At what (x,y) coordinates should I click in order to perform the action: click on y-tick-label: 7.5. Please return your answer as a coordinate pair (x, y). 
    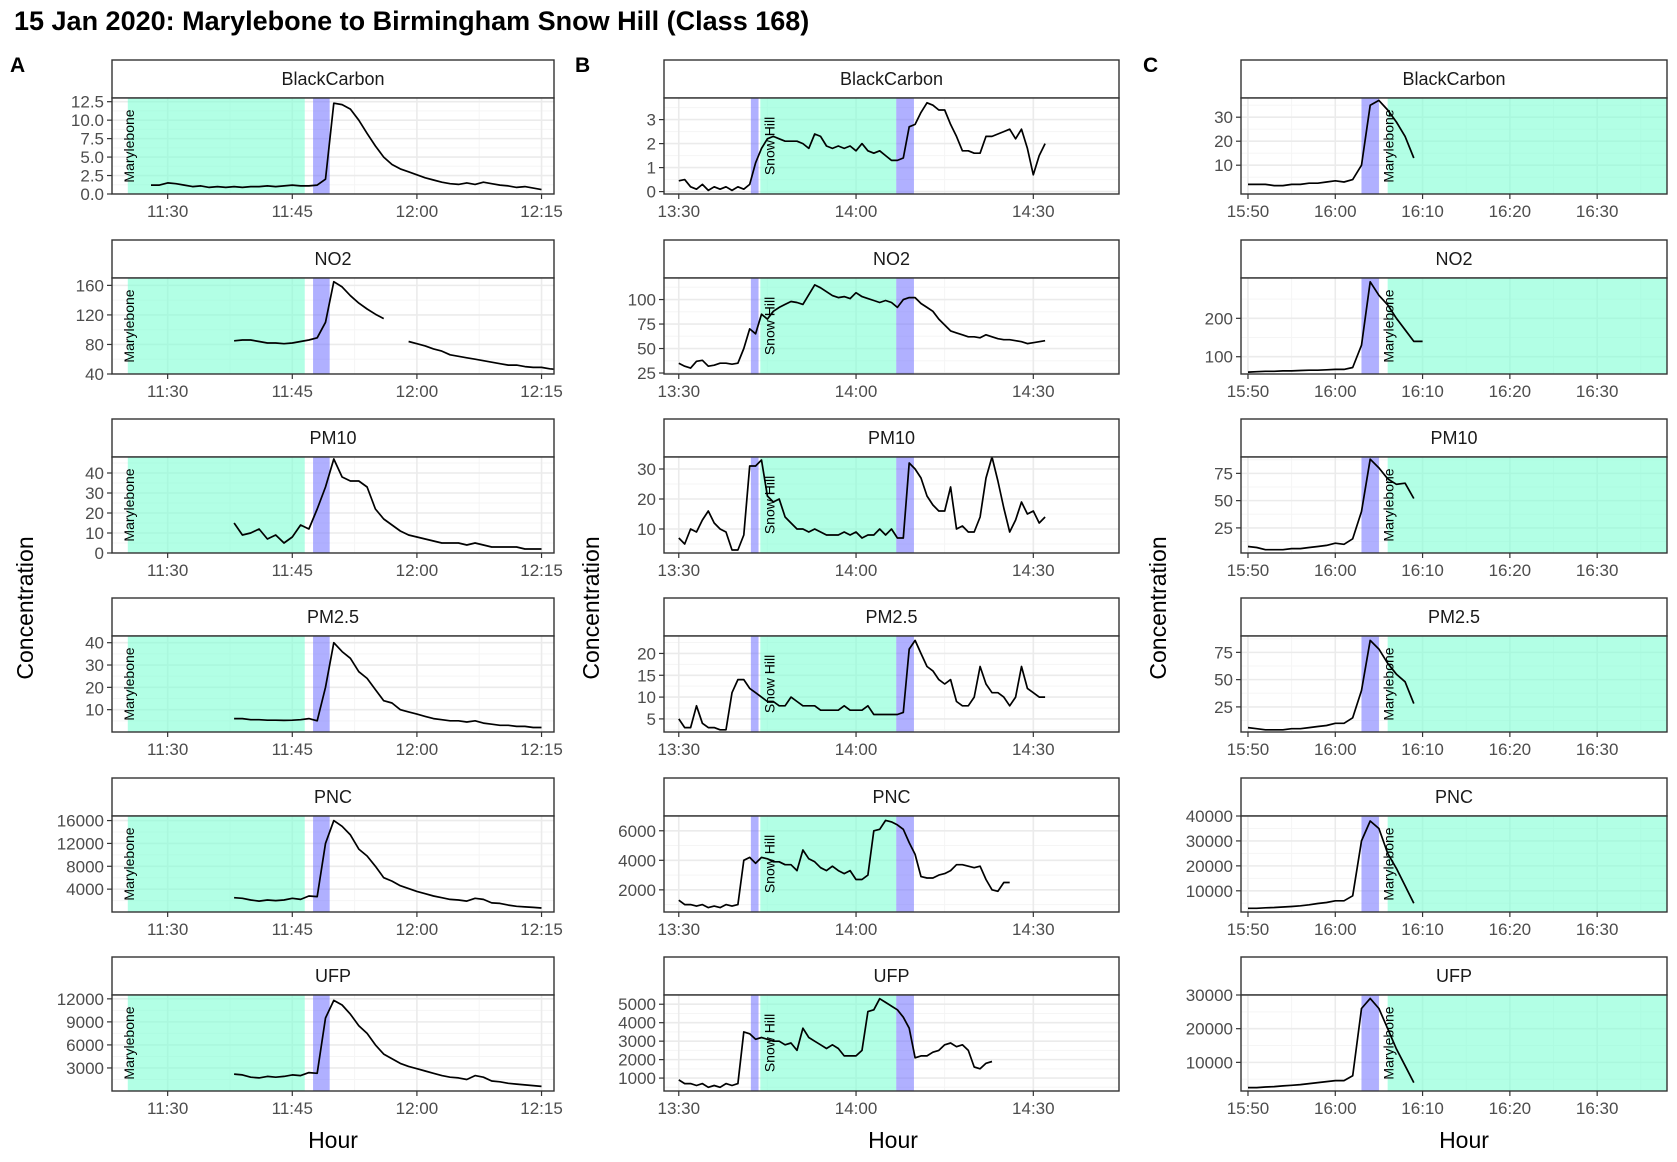
    Looking at the image, I should click on (92, 139).